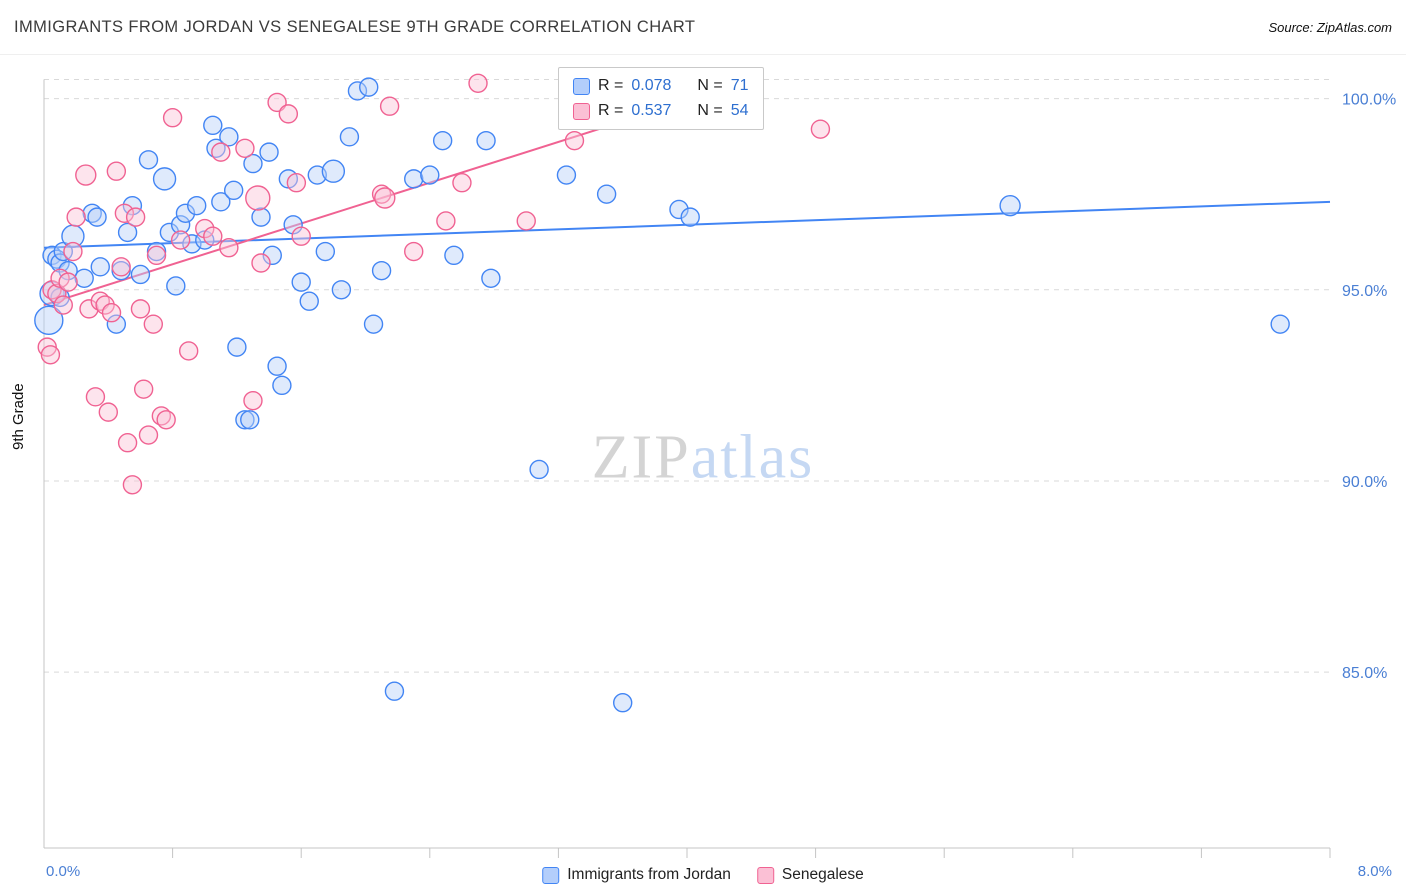 Image resolution: width=1406 pixels, height=892 pixels. Describe the element at coordinates (1364, 673) in the screenshot. I see `svg-text: 85.0%` at that location.